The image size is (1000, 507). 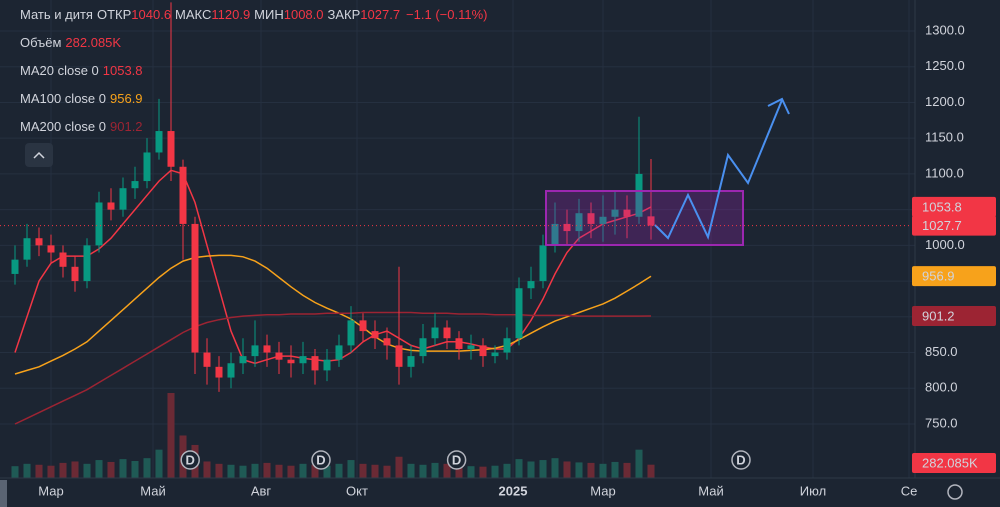 What do you see at coordinates (945, 101) in the screenshot?
I see `y-tick-label: 1200.0` at bounding box center [945, 101].